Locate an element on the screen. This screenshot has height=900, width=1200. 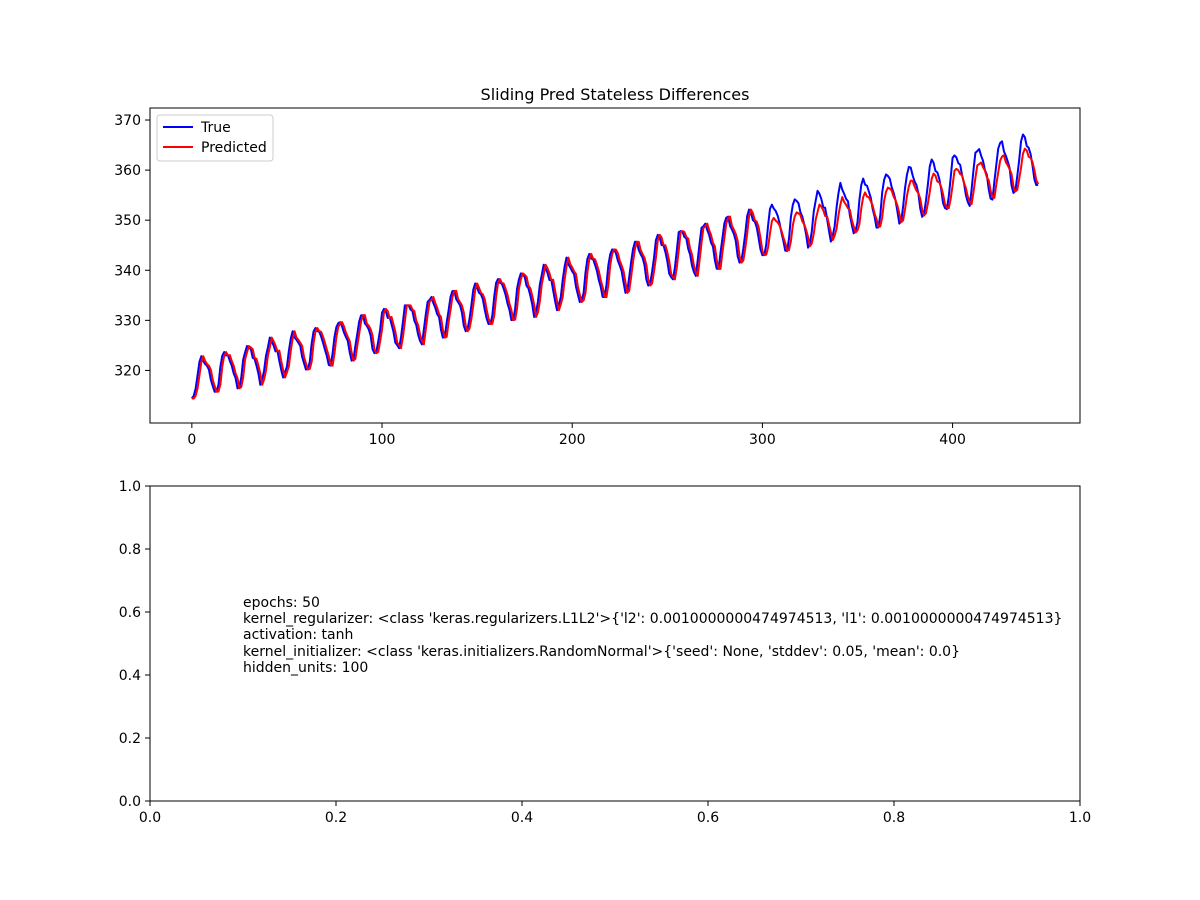
x-tick-label: 0 is located at coordinates (191, 440).